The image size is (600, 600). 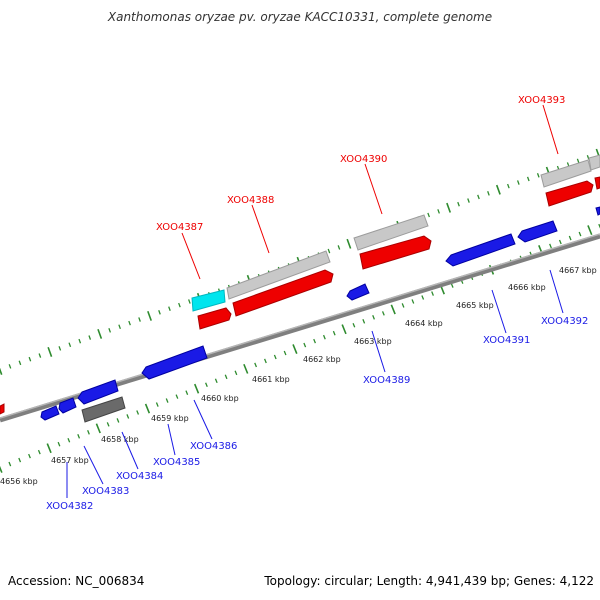 I want to click on gene-label-forward: XOO4387, so click(x=179, y=227).